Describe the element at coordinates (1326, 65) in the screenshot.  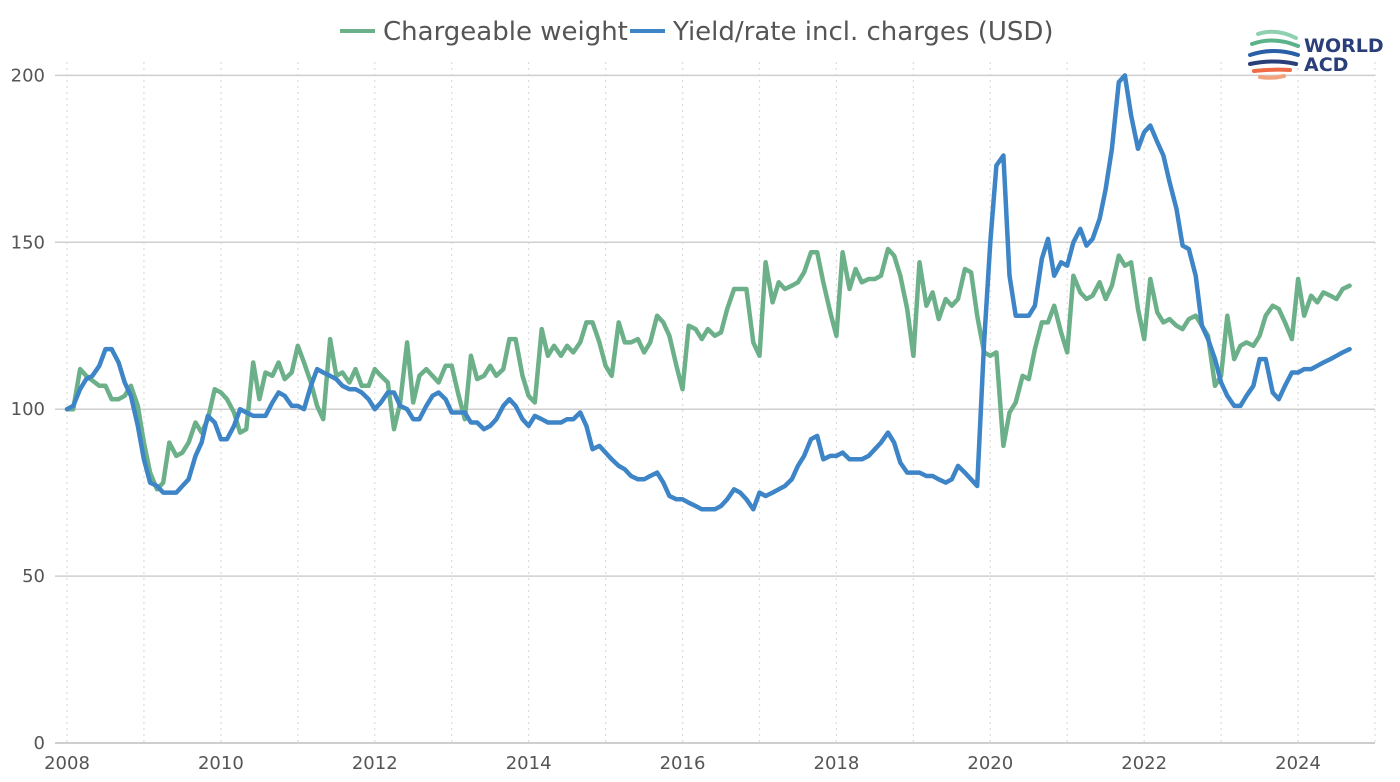
I see `logo-text-acd: ACD` at that location.